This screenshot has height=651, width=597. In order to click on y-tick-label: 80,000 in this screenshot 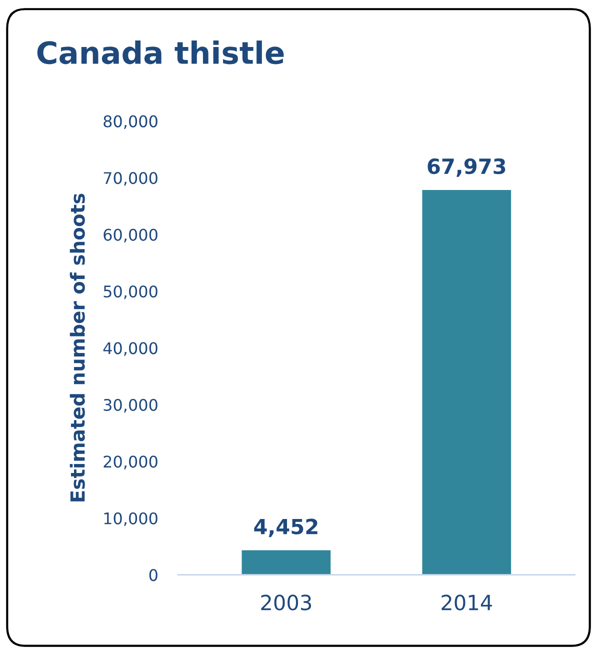, I will do `click(131, 122)`.